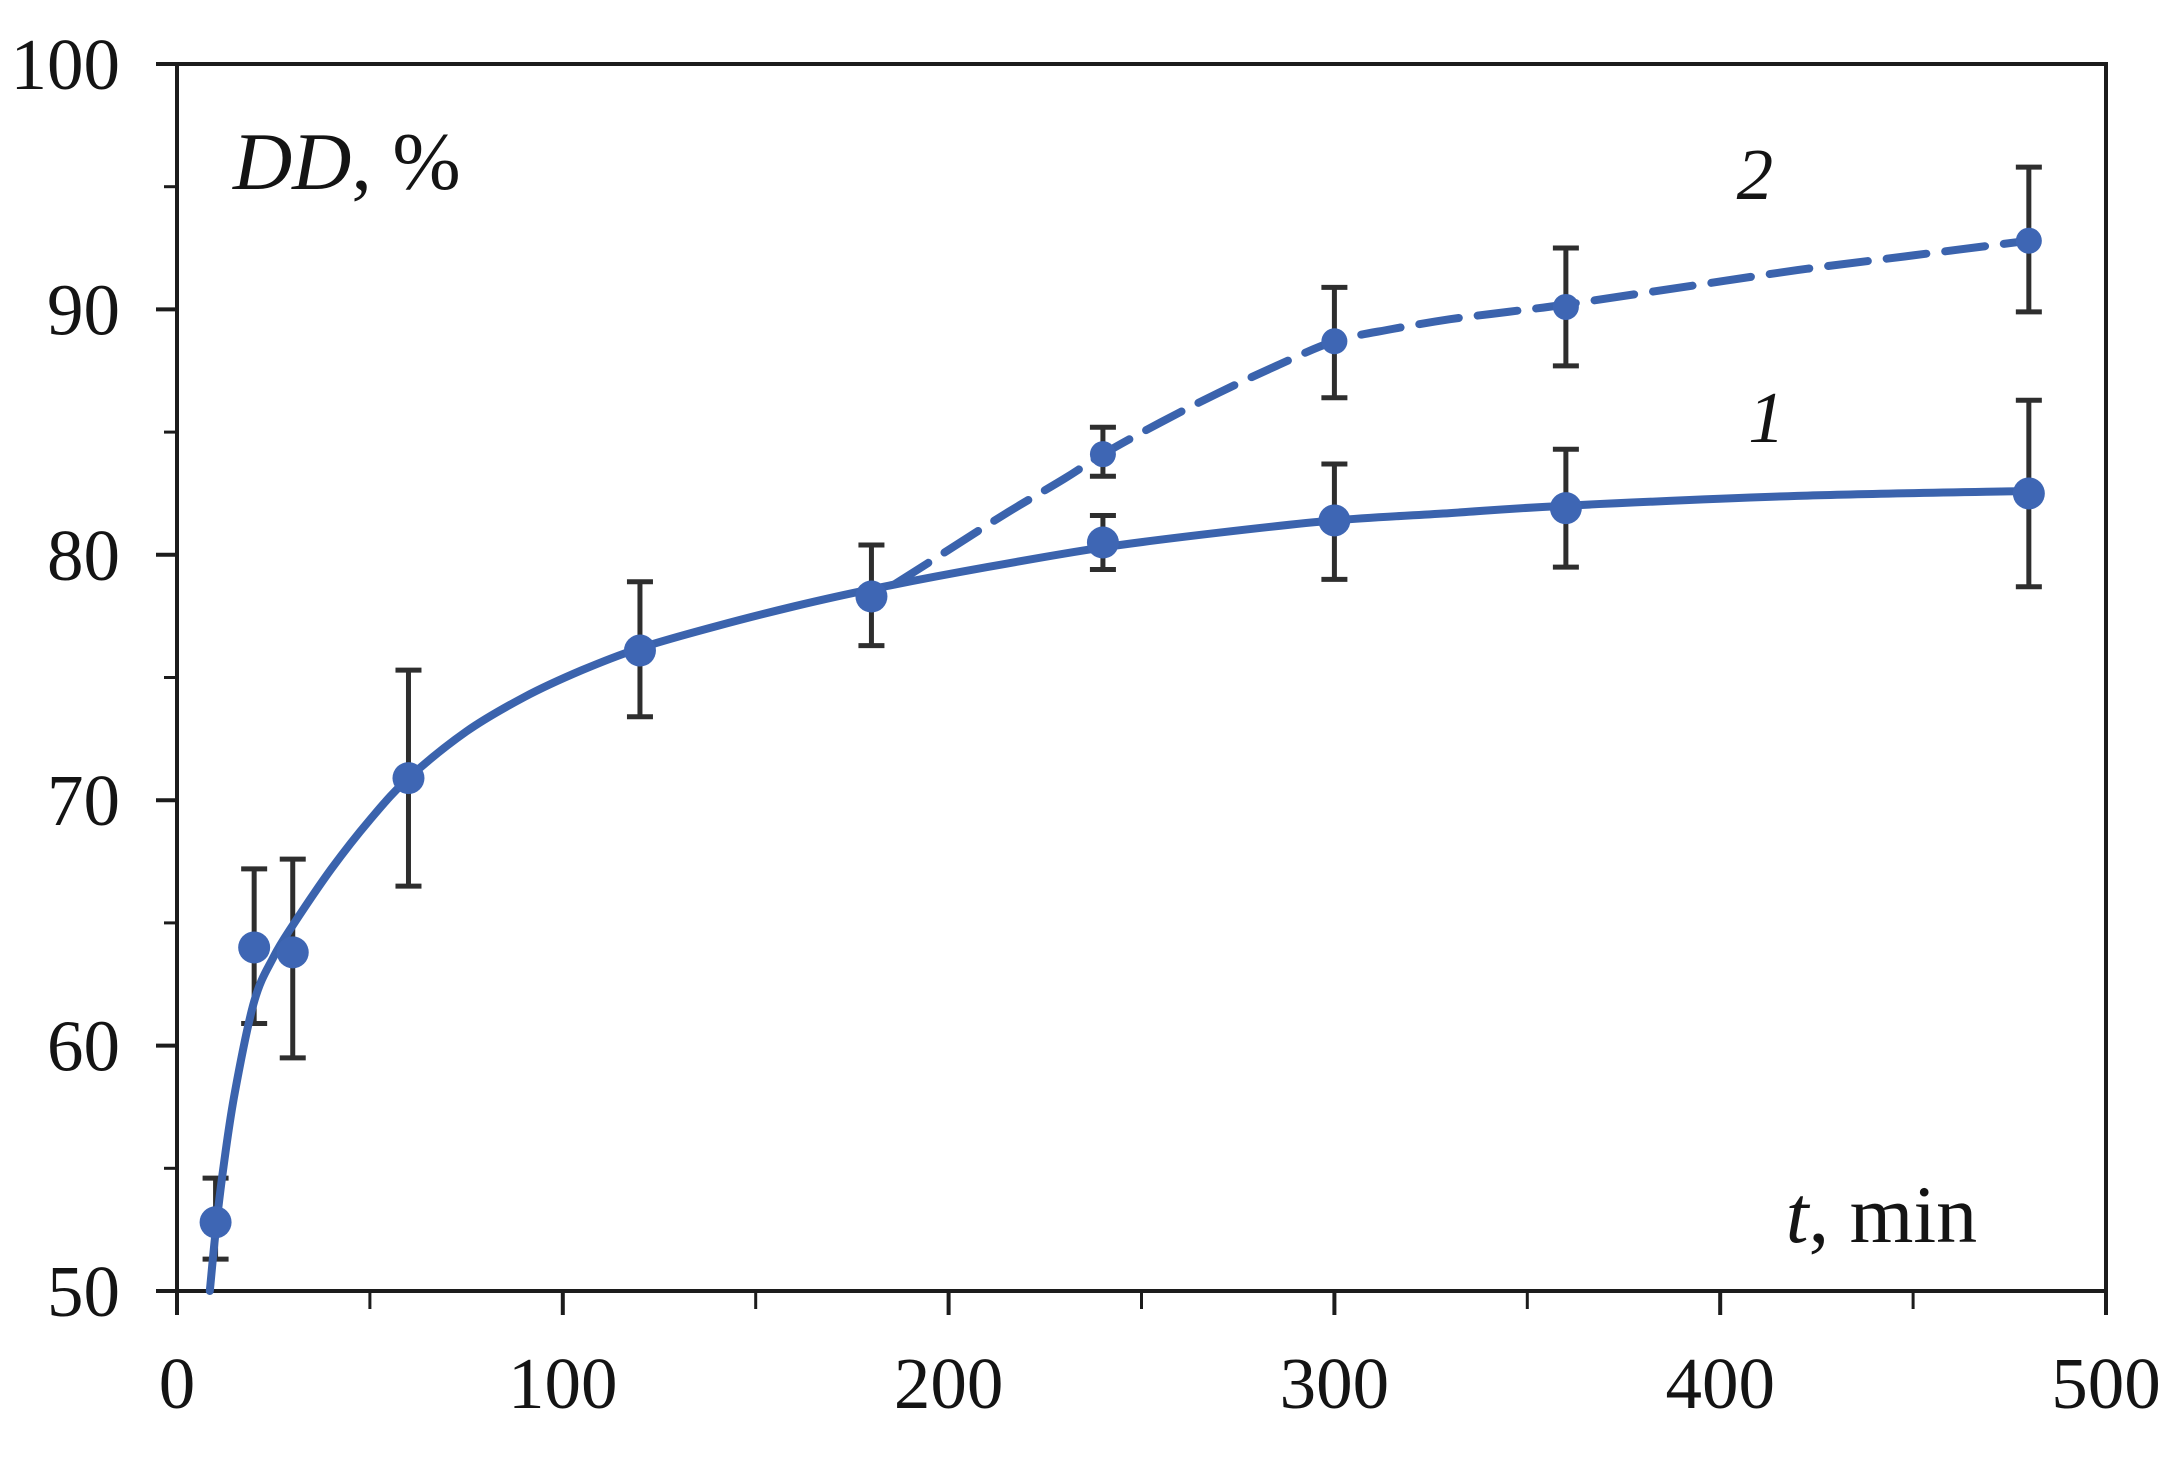 This screenshot has height=1458, width=2169. Describe the element at coordinates (83, 1291) in the screenshot. I see `y-tick-label: 50` at that location.